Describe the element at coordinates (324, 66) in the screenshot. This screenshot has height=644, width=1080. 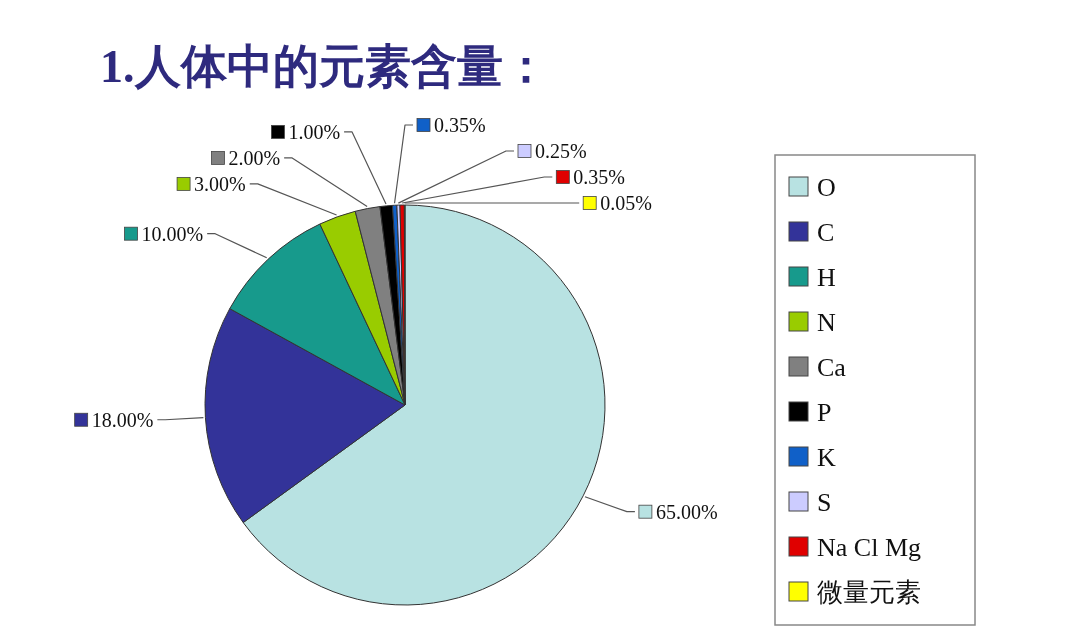
I see `title: 1.人体中的元素含量：` at that location.